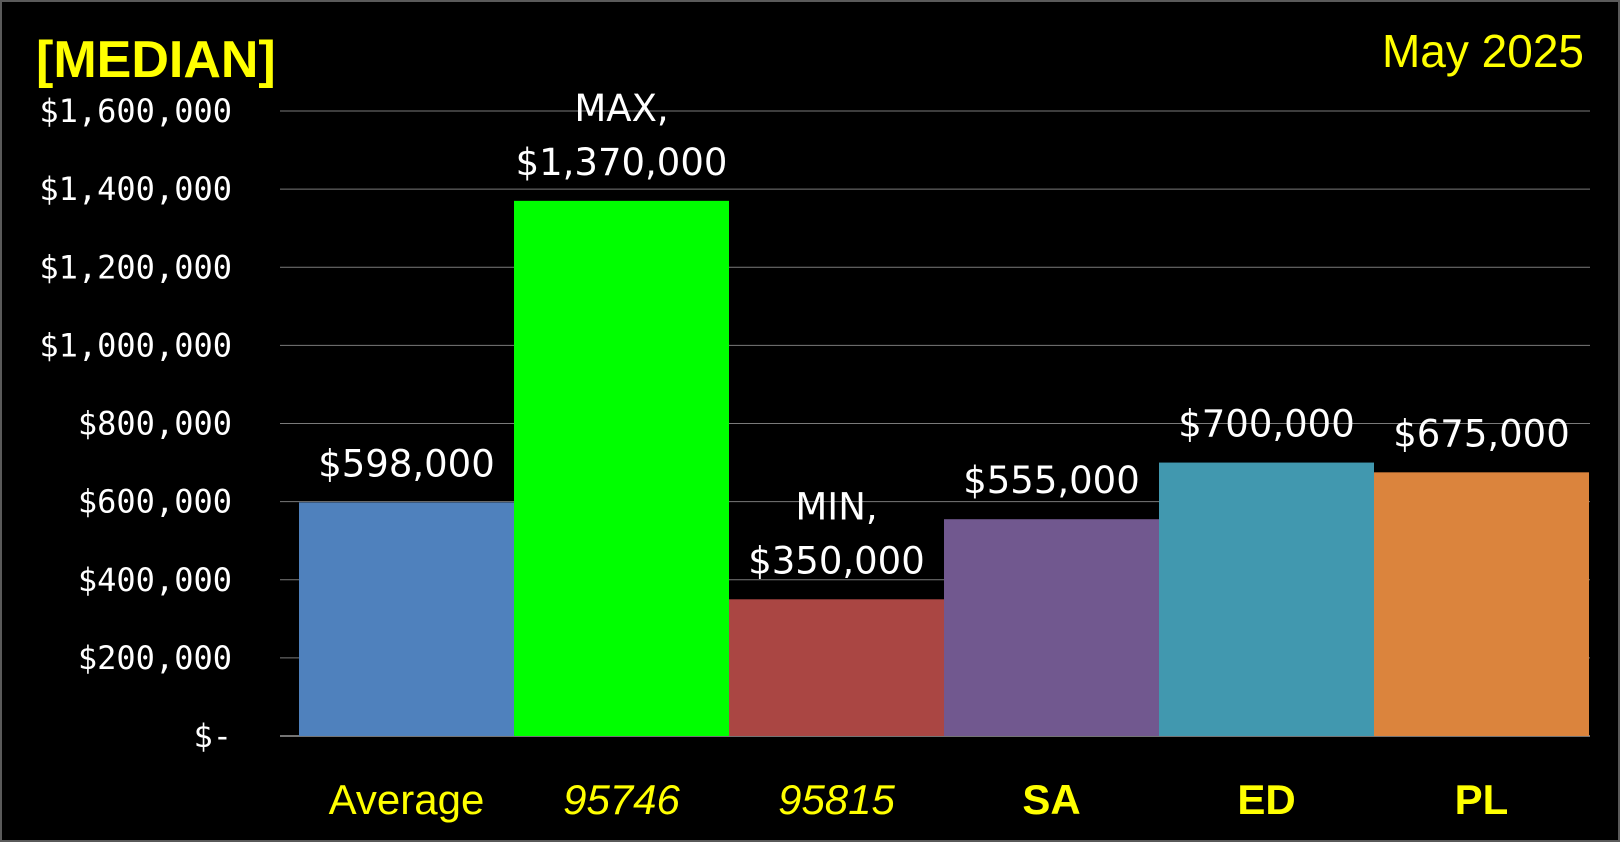 The height and width of the screenshot is (842, 1620). Describe the element at coordinates (836, 506) in the screenshot. I see `data-label: MIN,` at that location.